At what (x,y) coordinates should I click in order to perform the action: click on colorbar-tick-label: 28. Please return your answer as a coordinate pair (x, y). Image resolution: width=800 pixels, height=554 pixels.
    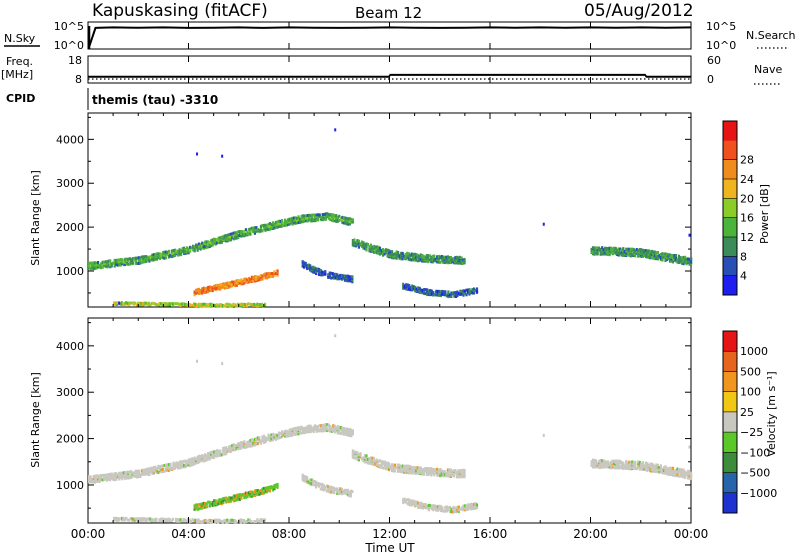
    Looking at the image, I should click on (747, 160).